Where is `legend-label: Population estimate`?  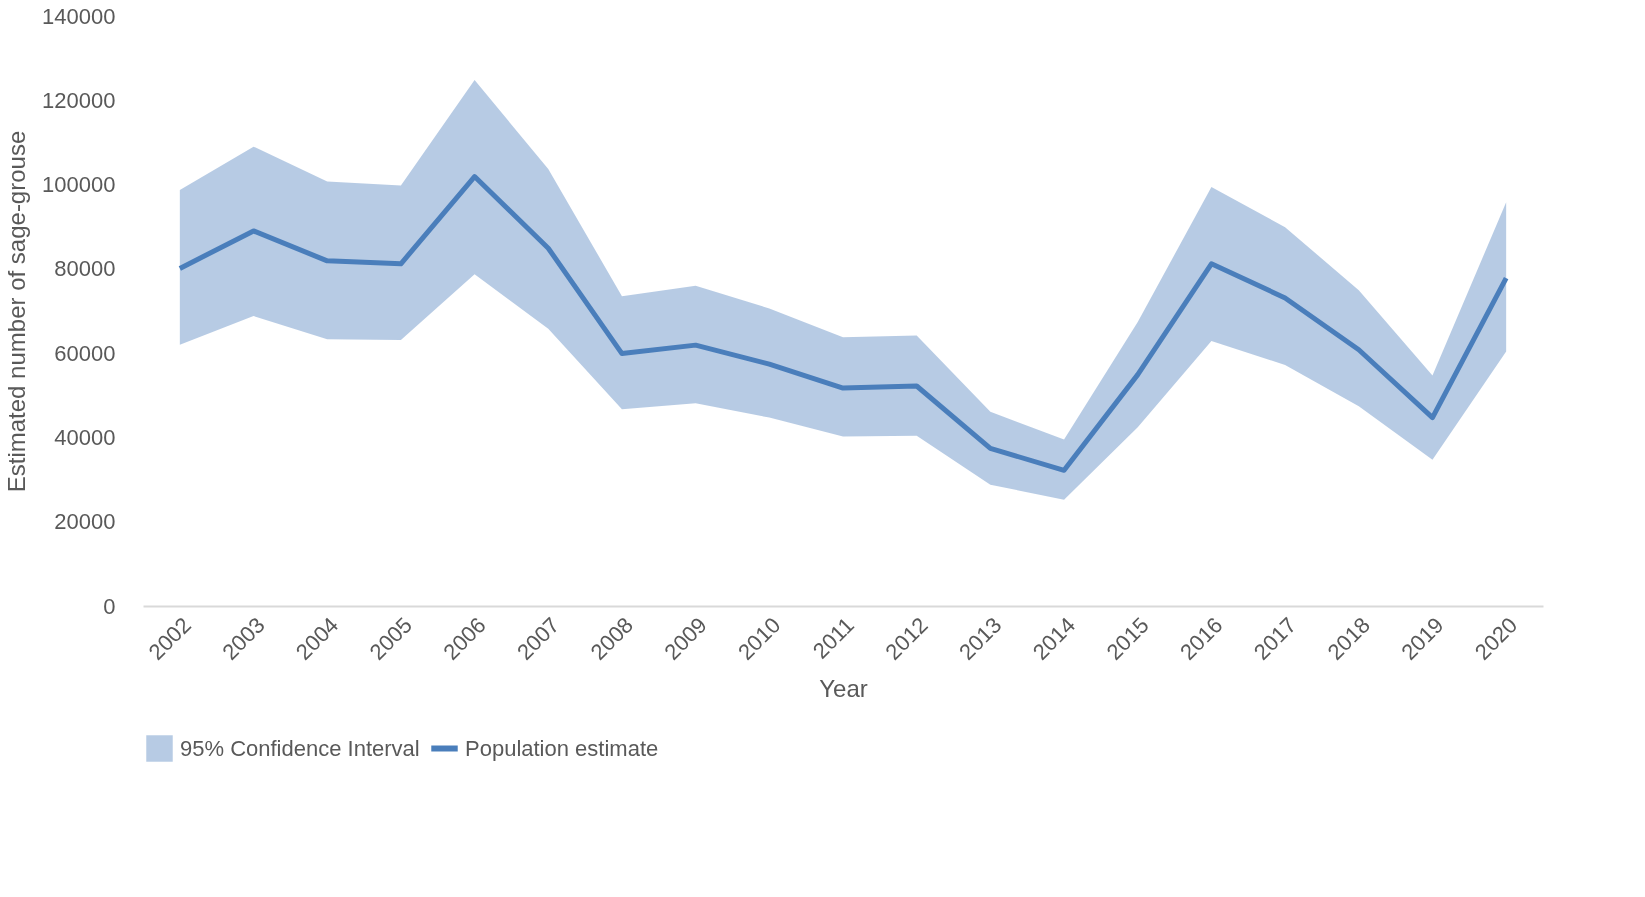 legend-label: Population estimate is located at coordinates (562, 748).